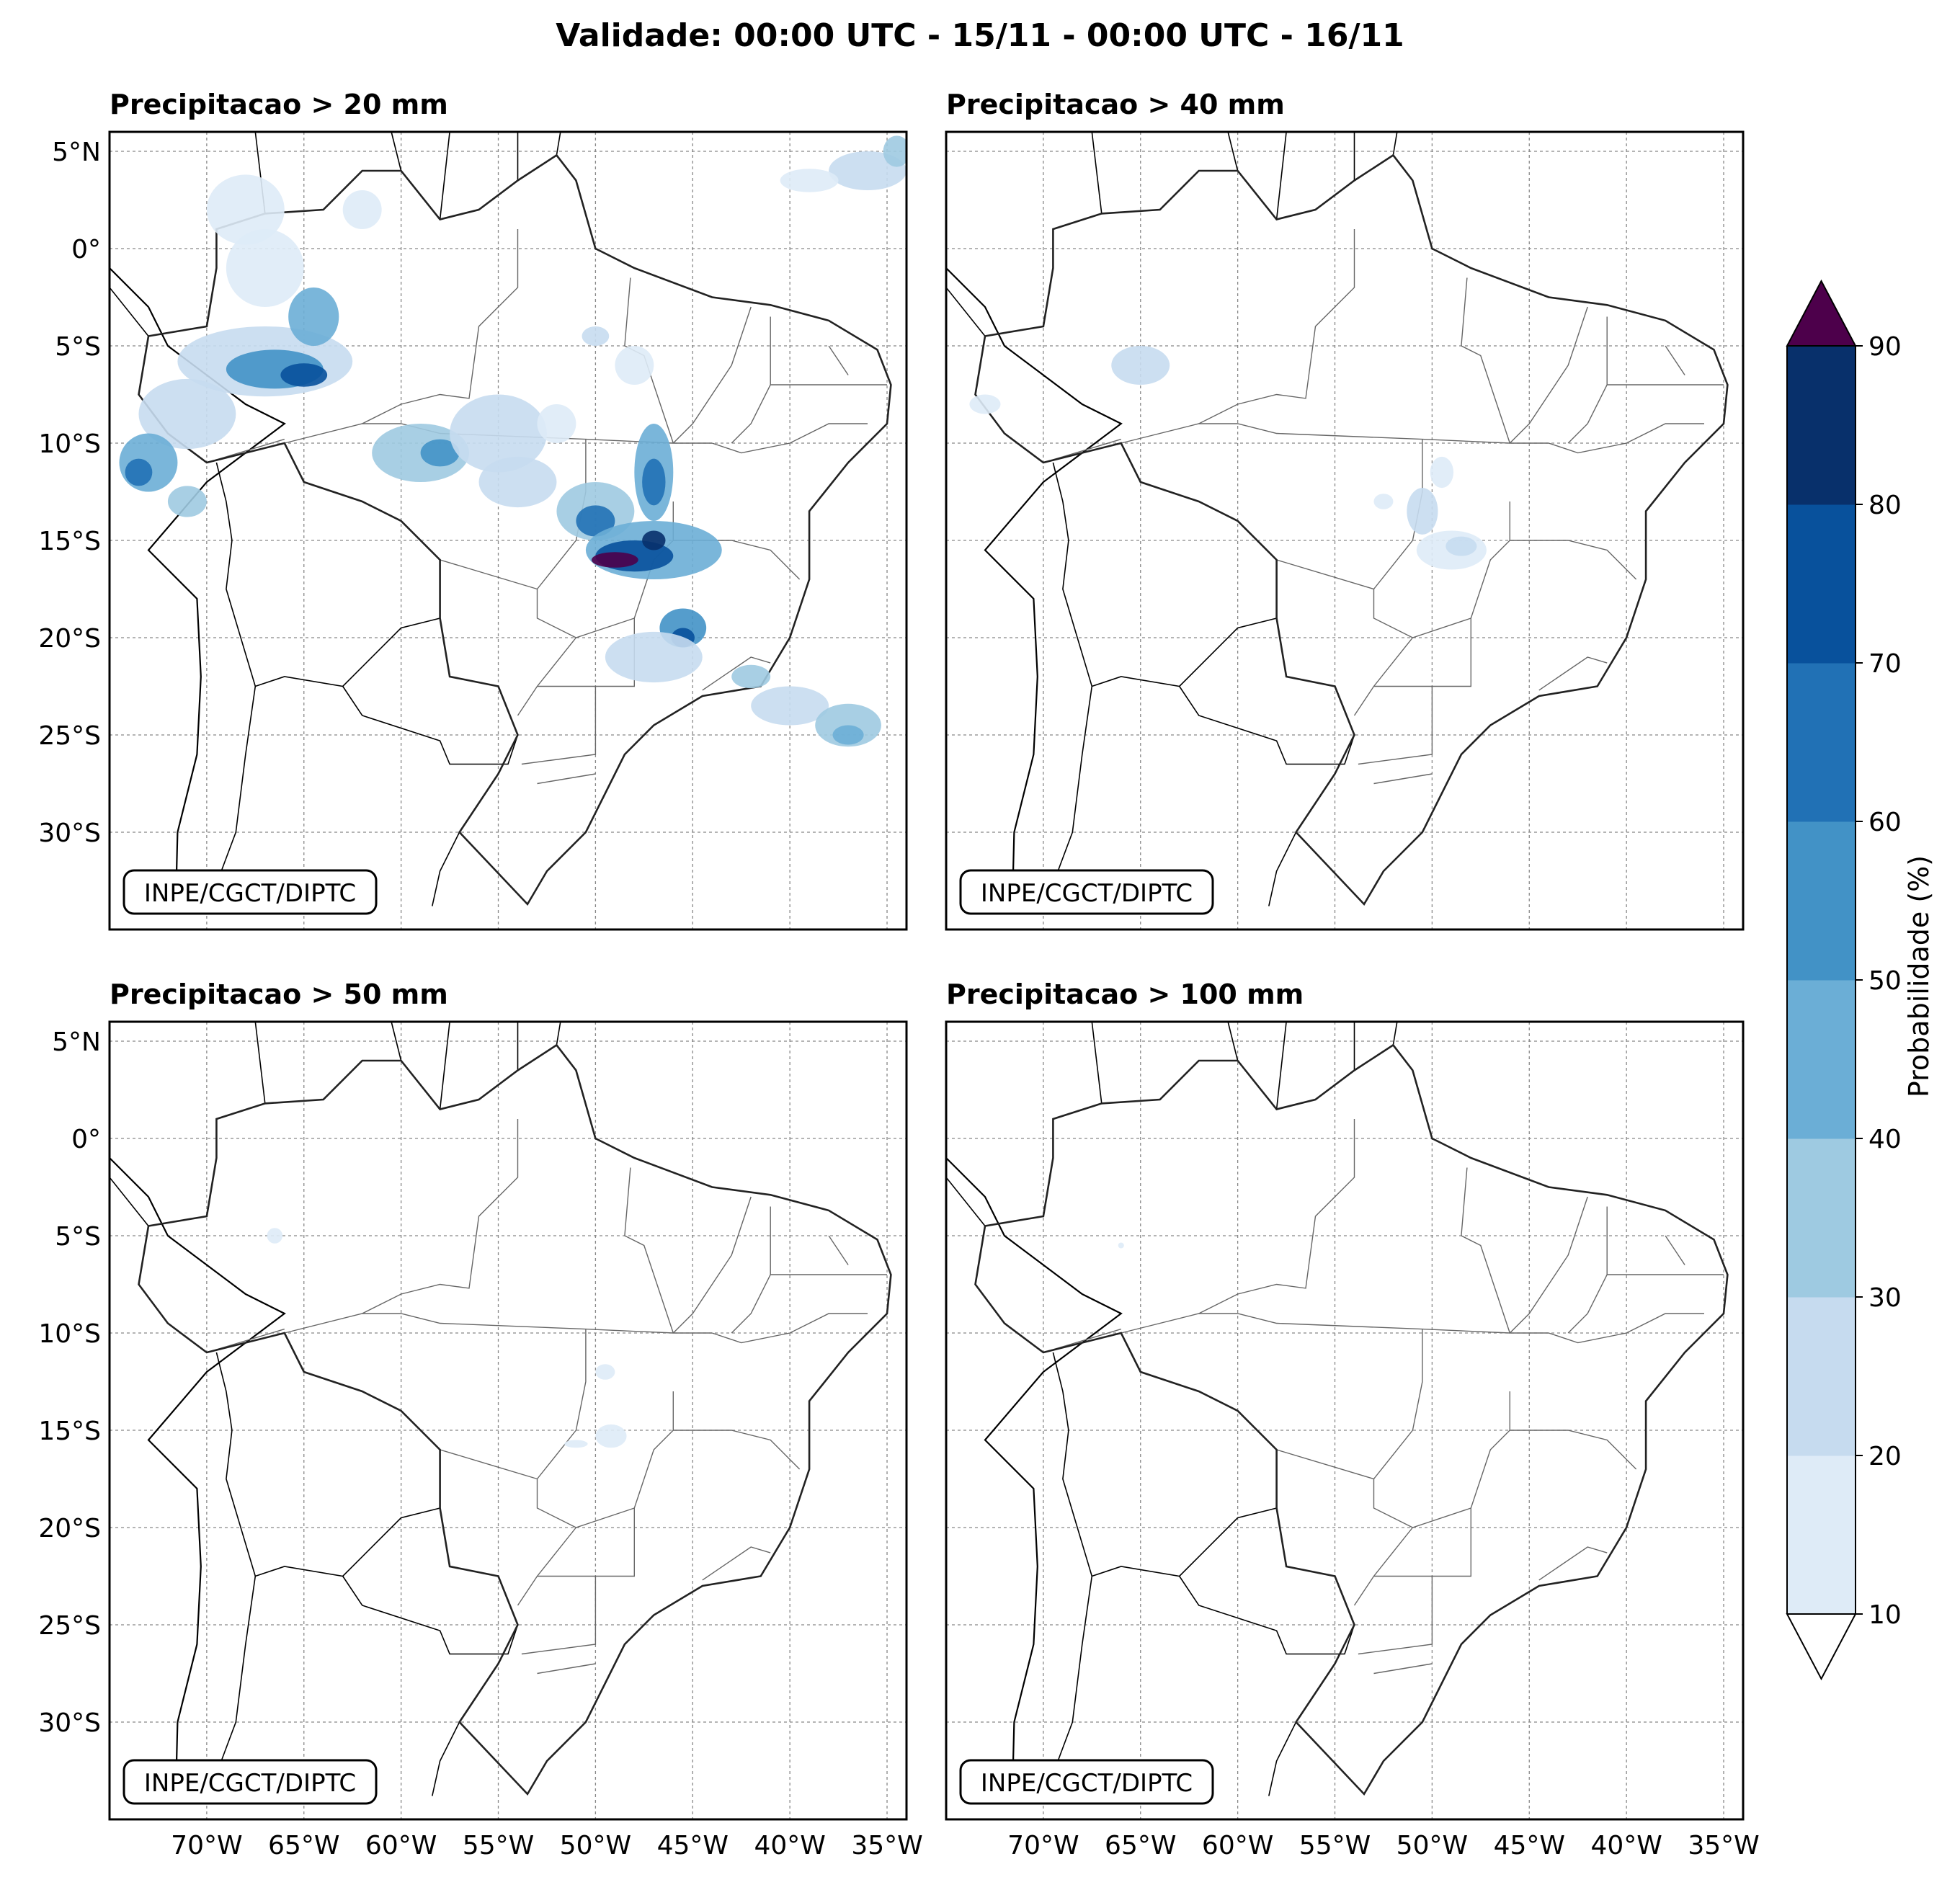  I want to click on credit-box, so click(1086, 892).